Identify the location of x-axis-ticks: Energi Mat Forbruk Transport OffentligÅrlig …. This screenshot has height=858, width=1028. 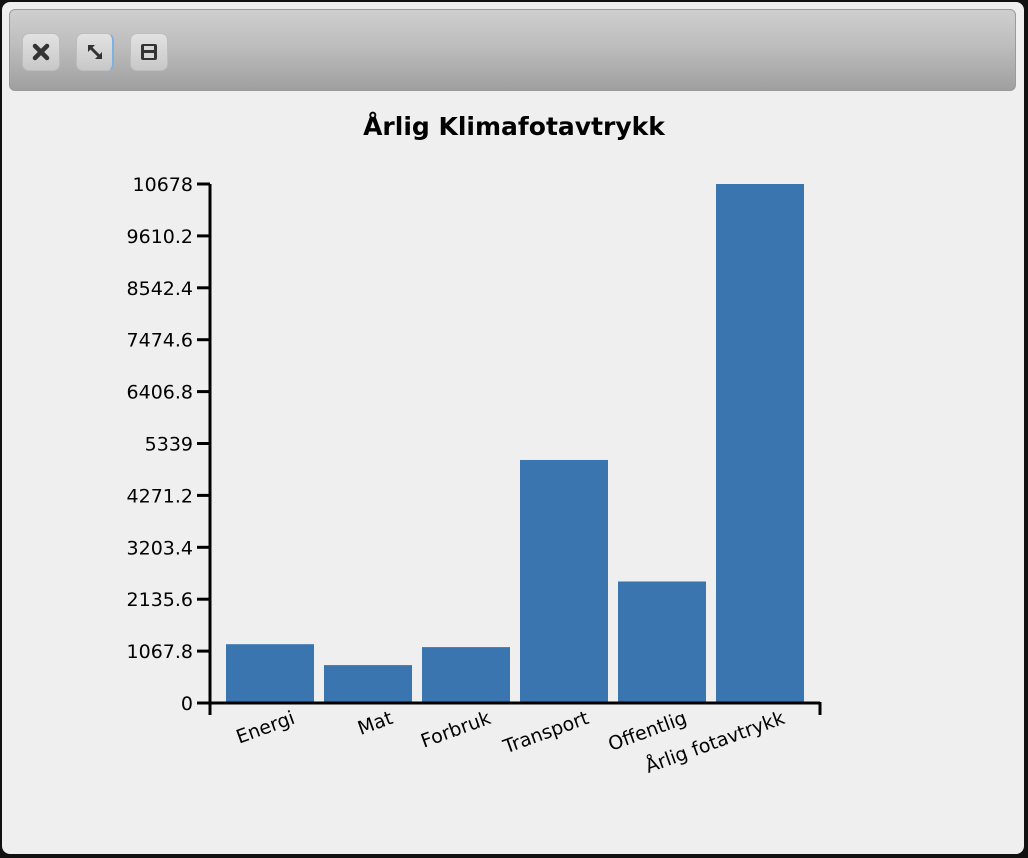
(510, 742).